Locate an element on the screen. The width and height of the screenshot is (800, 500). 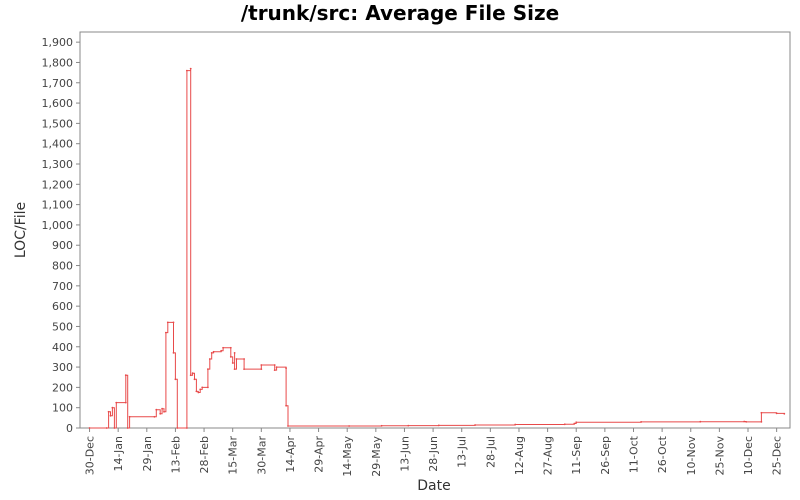
y-tick-label: 1,200 is located at coordinates (58, 184).